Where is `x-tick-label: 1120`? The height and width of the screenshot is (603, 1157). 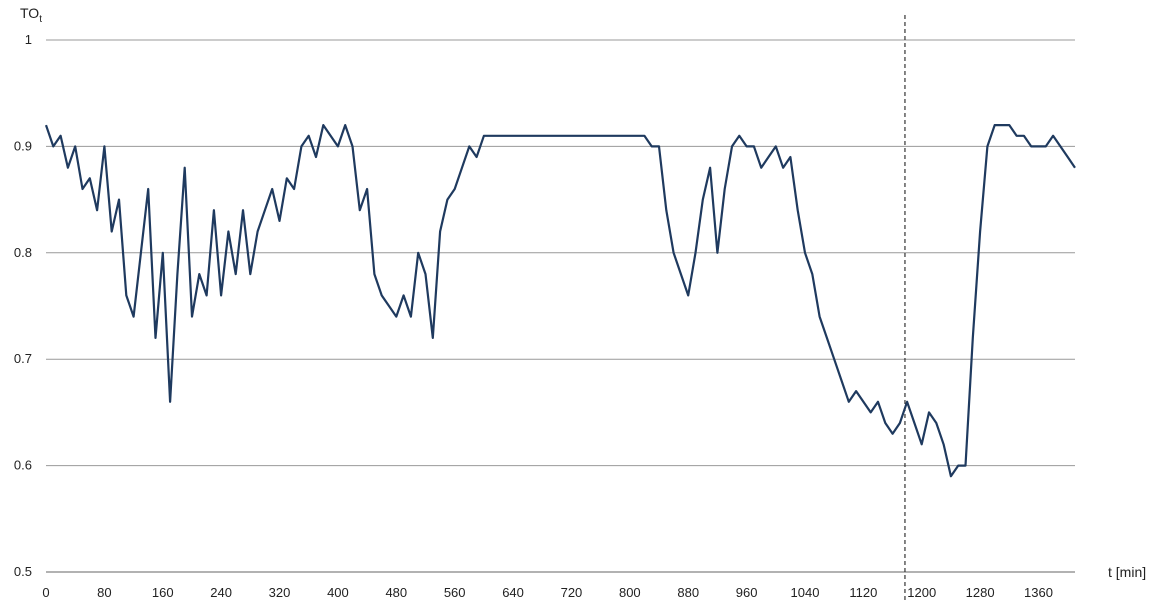 x-tick-label: 1120 is located at coordinates (863, 592).